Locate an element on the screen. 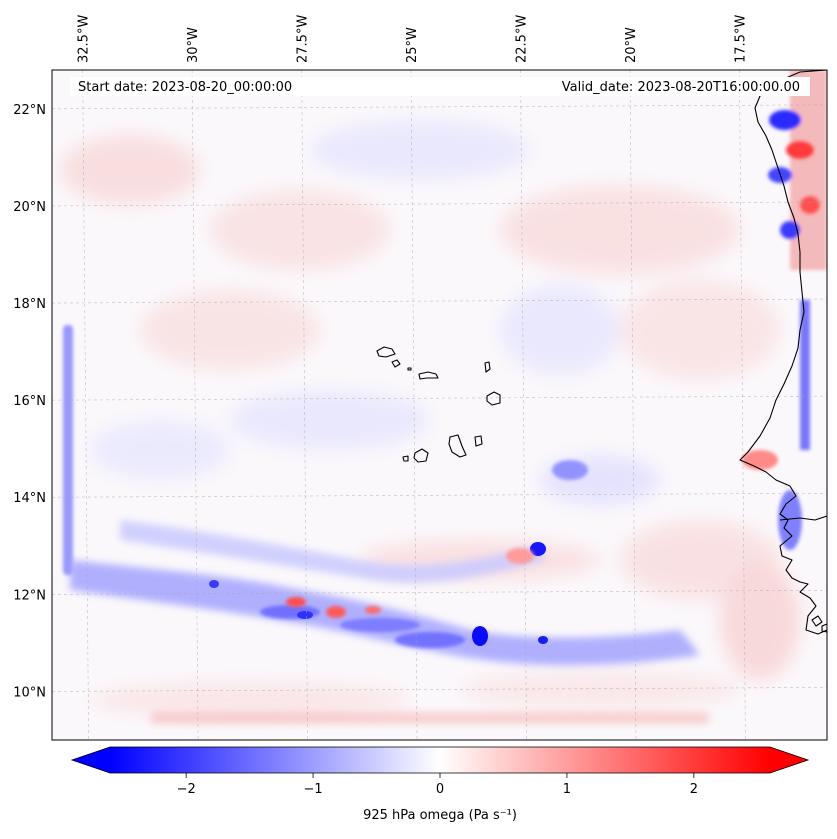 The width and height of the screenshot is (837, 839). sao-nicolau-island is located at coordinates (428, 375).